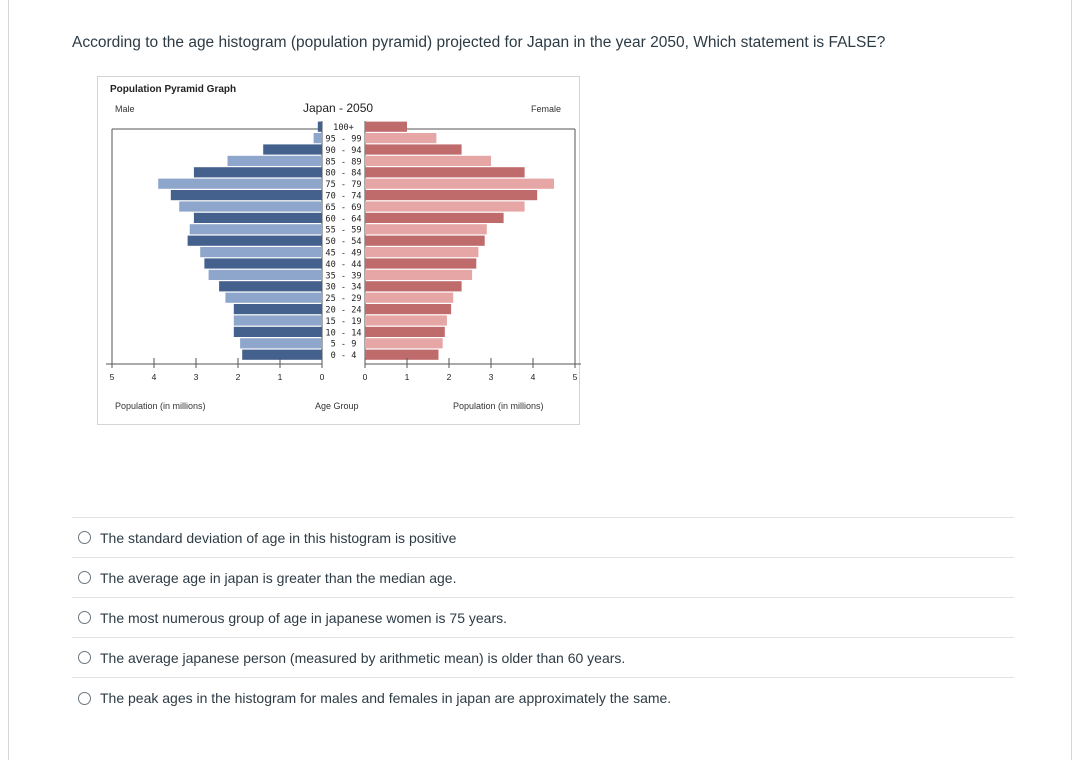 This screenshot has width=1080, height=760. Describe the element at coordinates (343, 322) in the screenshot. I see `age-group-label: 15 - 19` at that location.